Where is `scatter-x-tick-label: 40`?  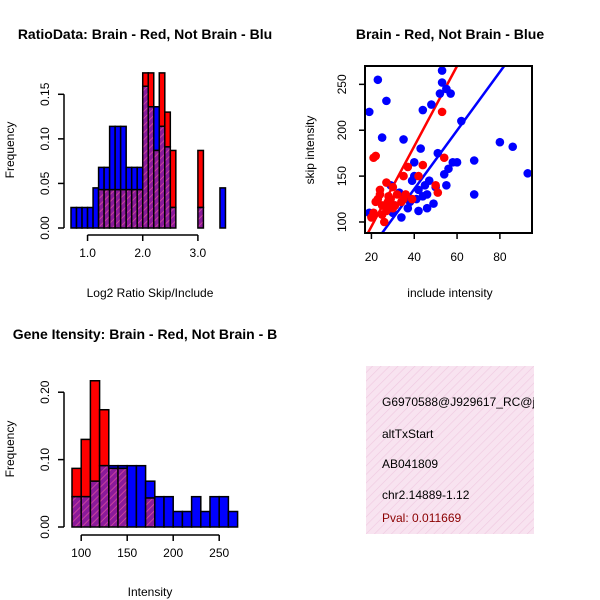 scatter-x-tick-label: 40 is located at coordinates (415, 257).